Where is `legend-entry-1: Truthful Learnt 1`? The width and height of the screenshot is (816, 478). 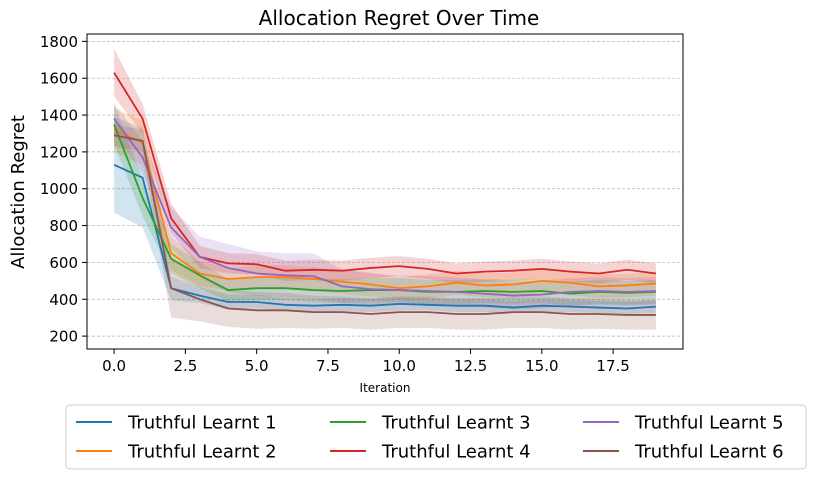 legend-entry-1: Truthful Learnt 1 is located at coordinates (176, 423).